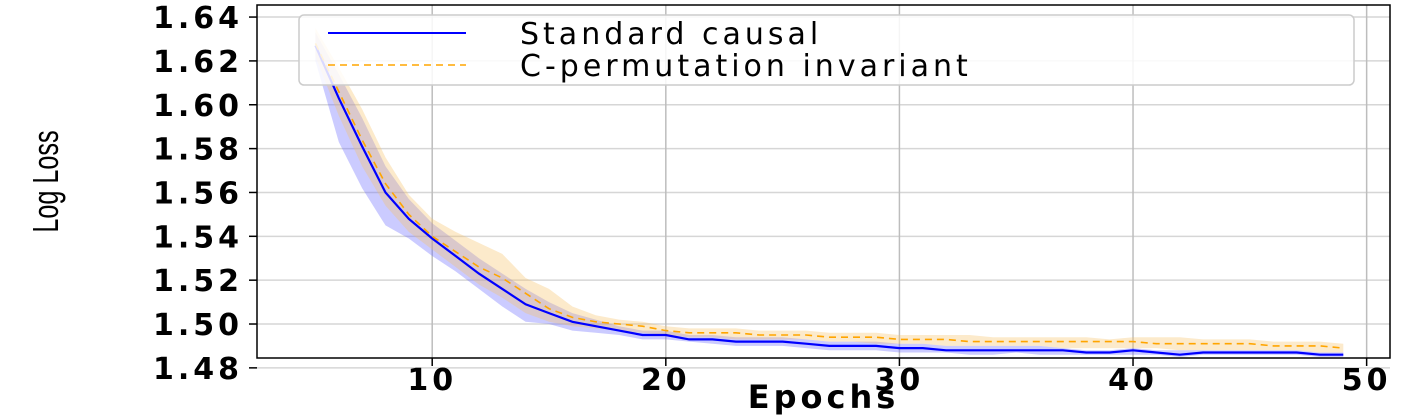  What do you see at coordinates (198, 237) in the screenshot?
I see `y-tick-label: 1.54` at bounding box center [198, 237].